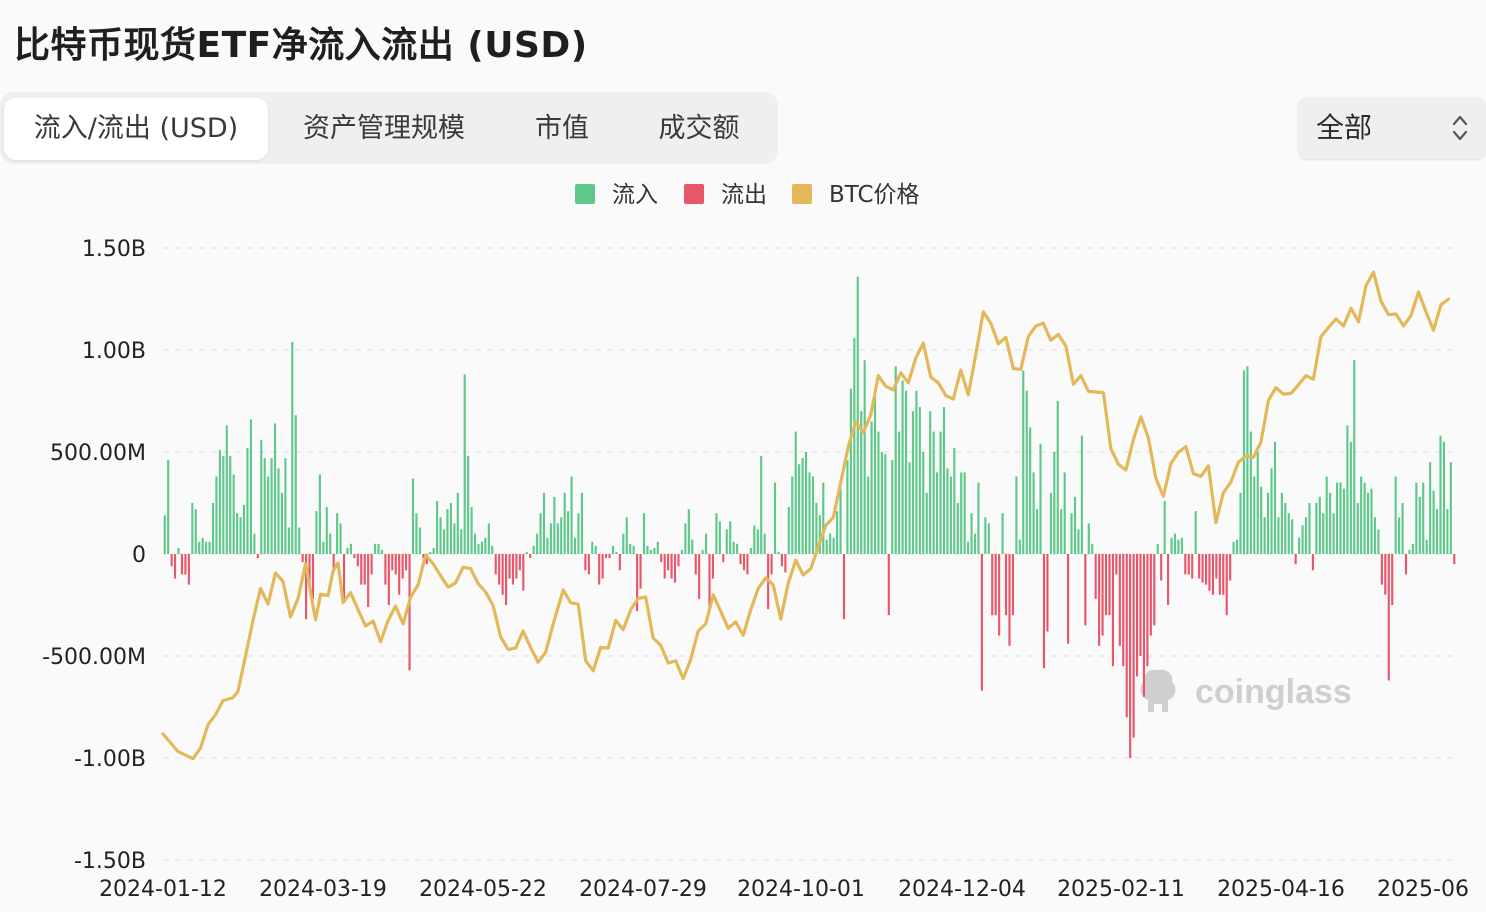  I want to click on tab-market-cap: 市值, so click(562, 128).